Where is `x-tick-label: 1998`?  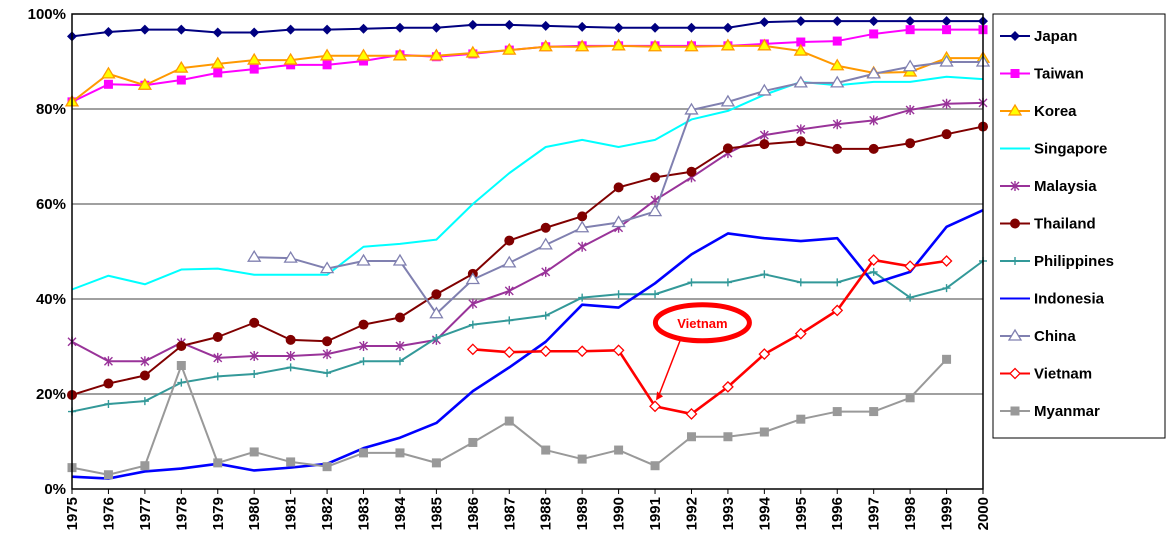 x-tick-label: 1998 is located at coordinates (910, 513).